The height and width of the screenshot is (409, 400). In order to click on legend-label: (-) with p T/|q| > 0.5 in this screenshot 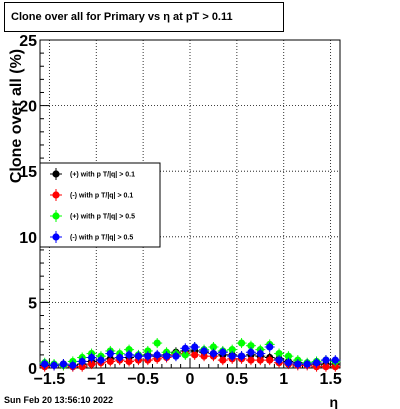, I will do `click(101, 238)`.